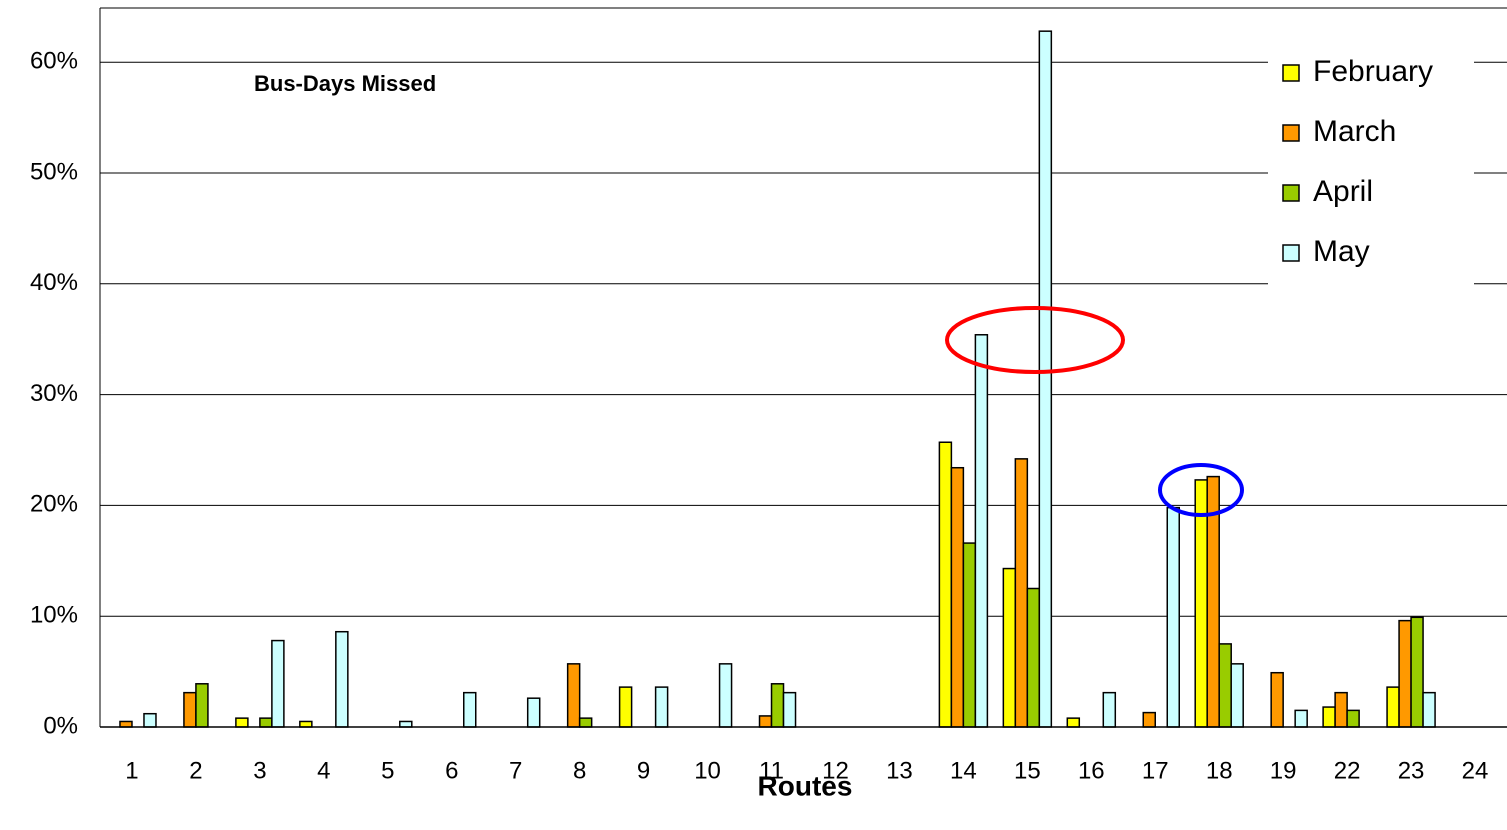 The height and width of the screenshot is (830, 1507). What do you see at coordinates (345, 83) in the screenshot?
I see `chart-title: Bus-Days Missed` at bounding box center [345, 83].